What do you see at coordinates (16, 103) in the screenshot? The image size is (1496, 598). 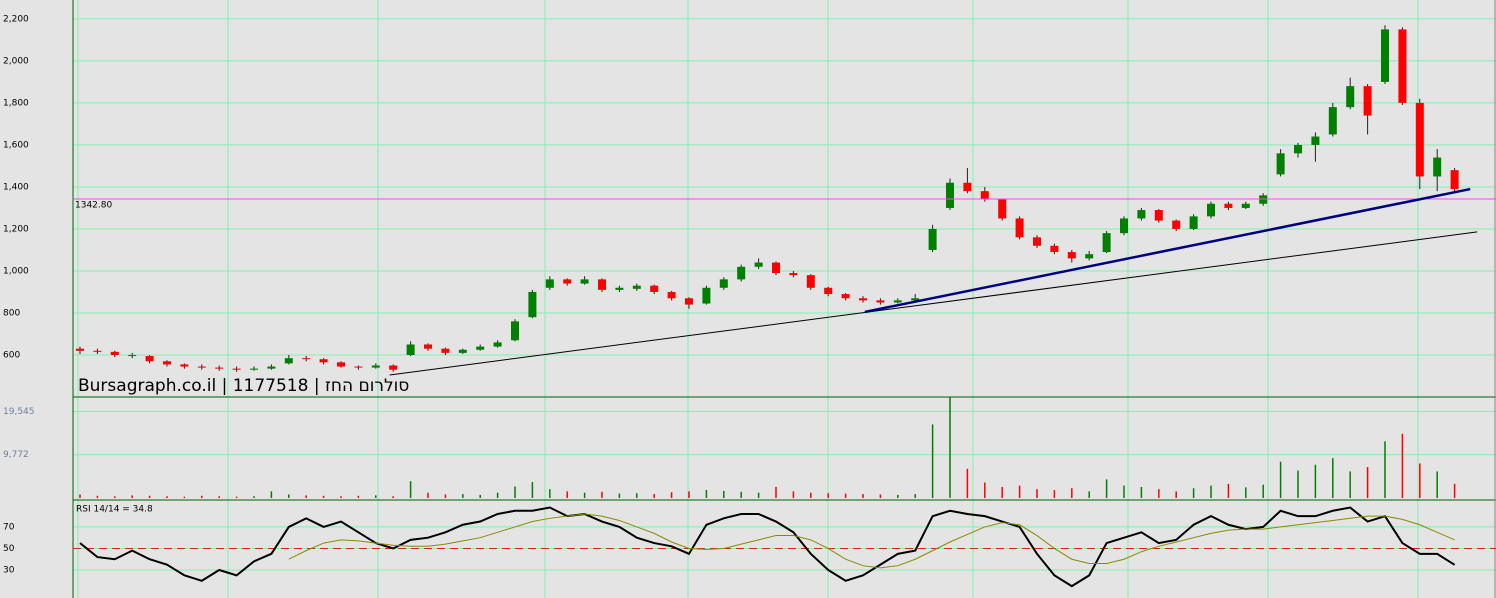 I see `y-tick-label: 1,800` at bounding box center [16, 103].